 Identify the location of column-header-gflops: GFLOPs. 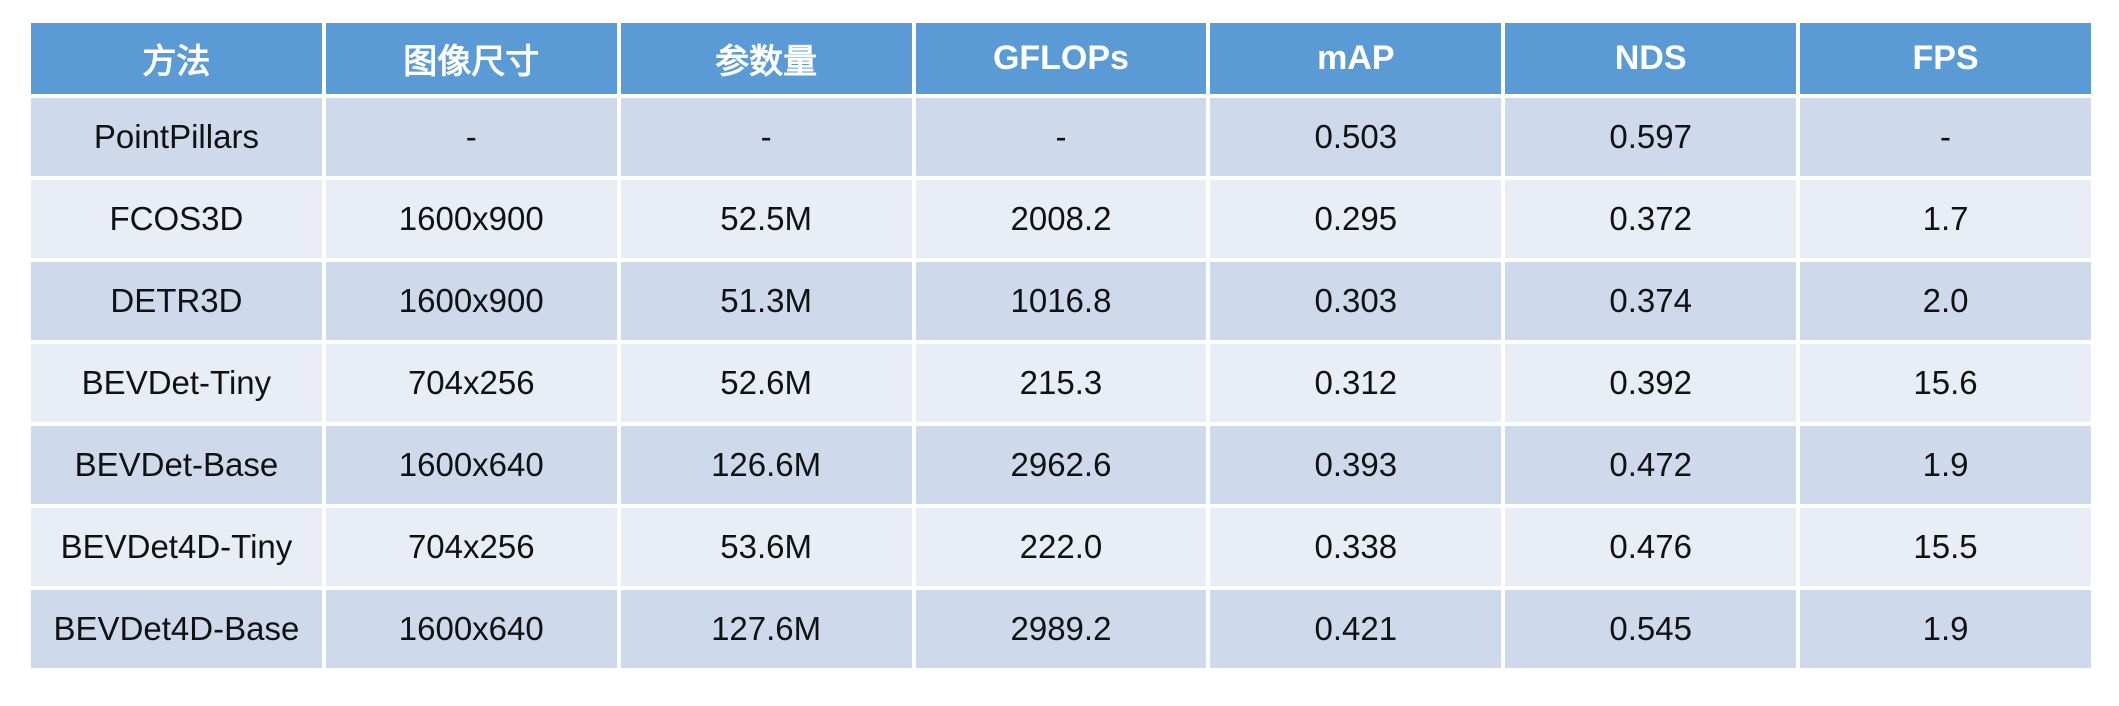
(1061, 58).